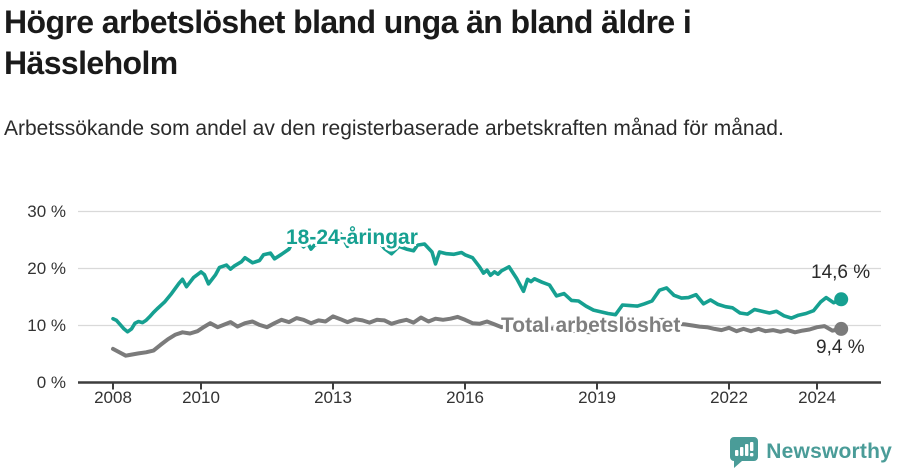  Describe the element at coordinates (46, 211) in the screenshot. I see `y-tick-label: 30 %` at that location.